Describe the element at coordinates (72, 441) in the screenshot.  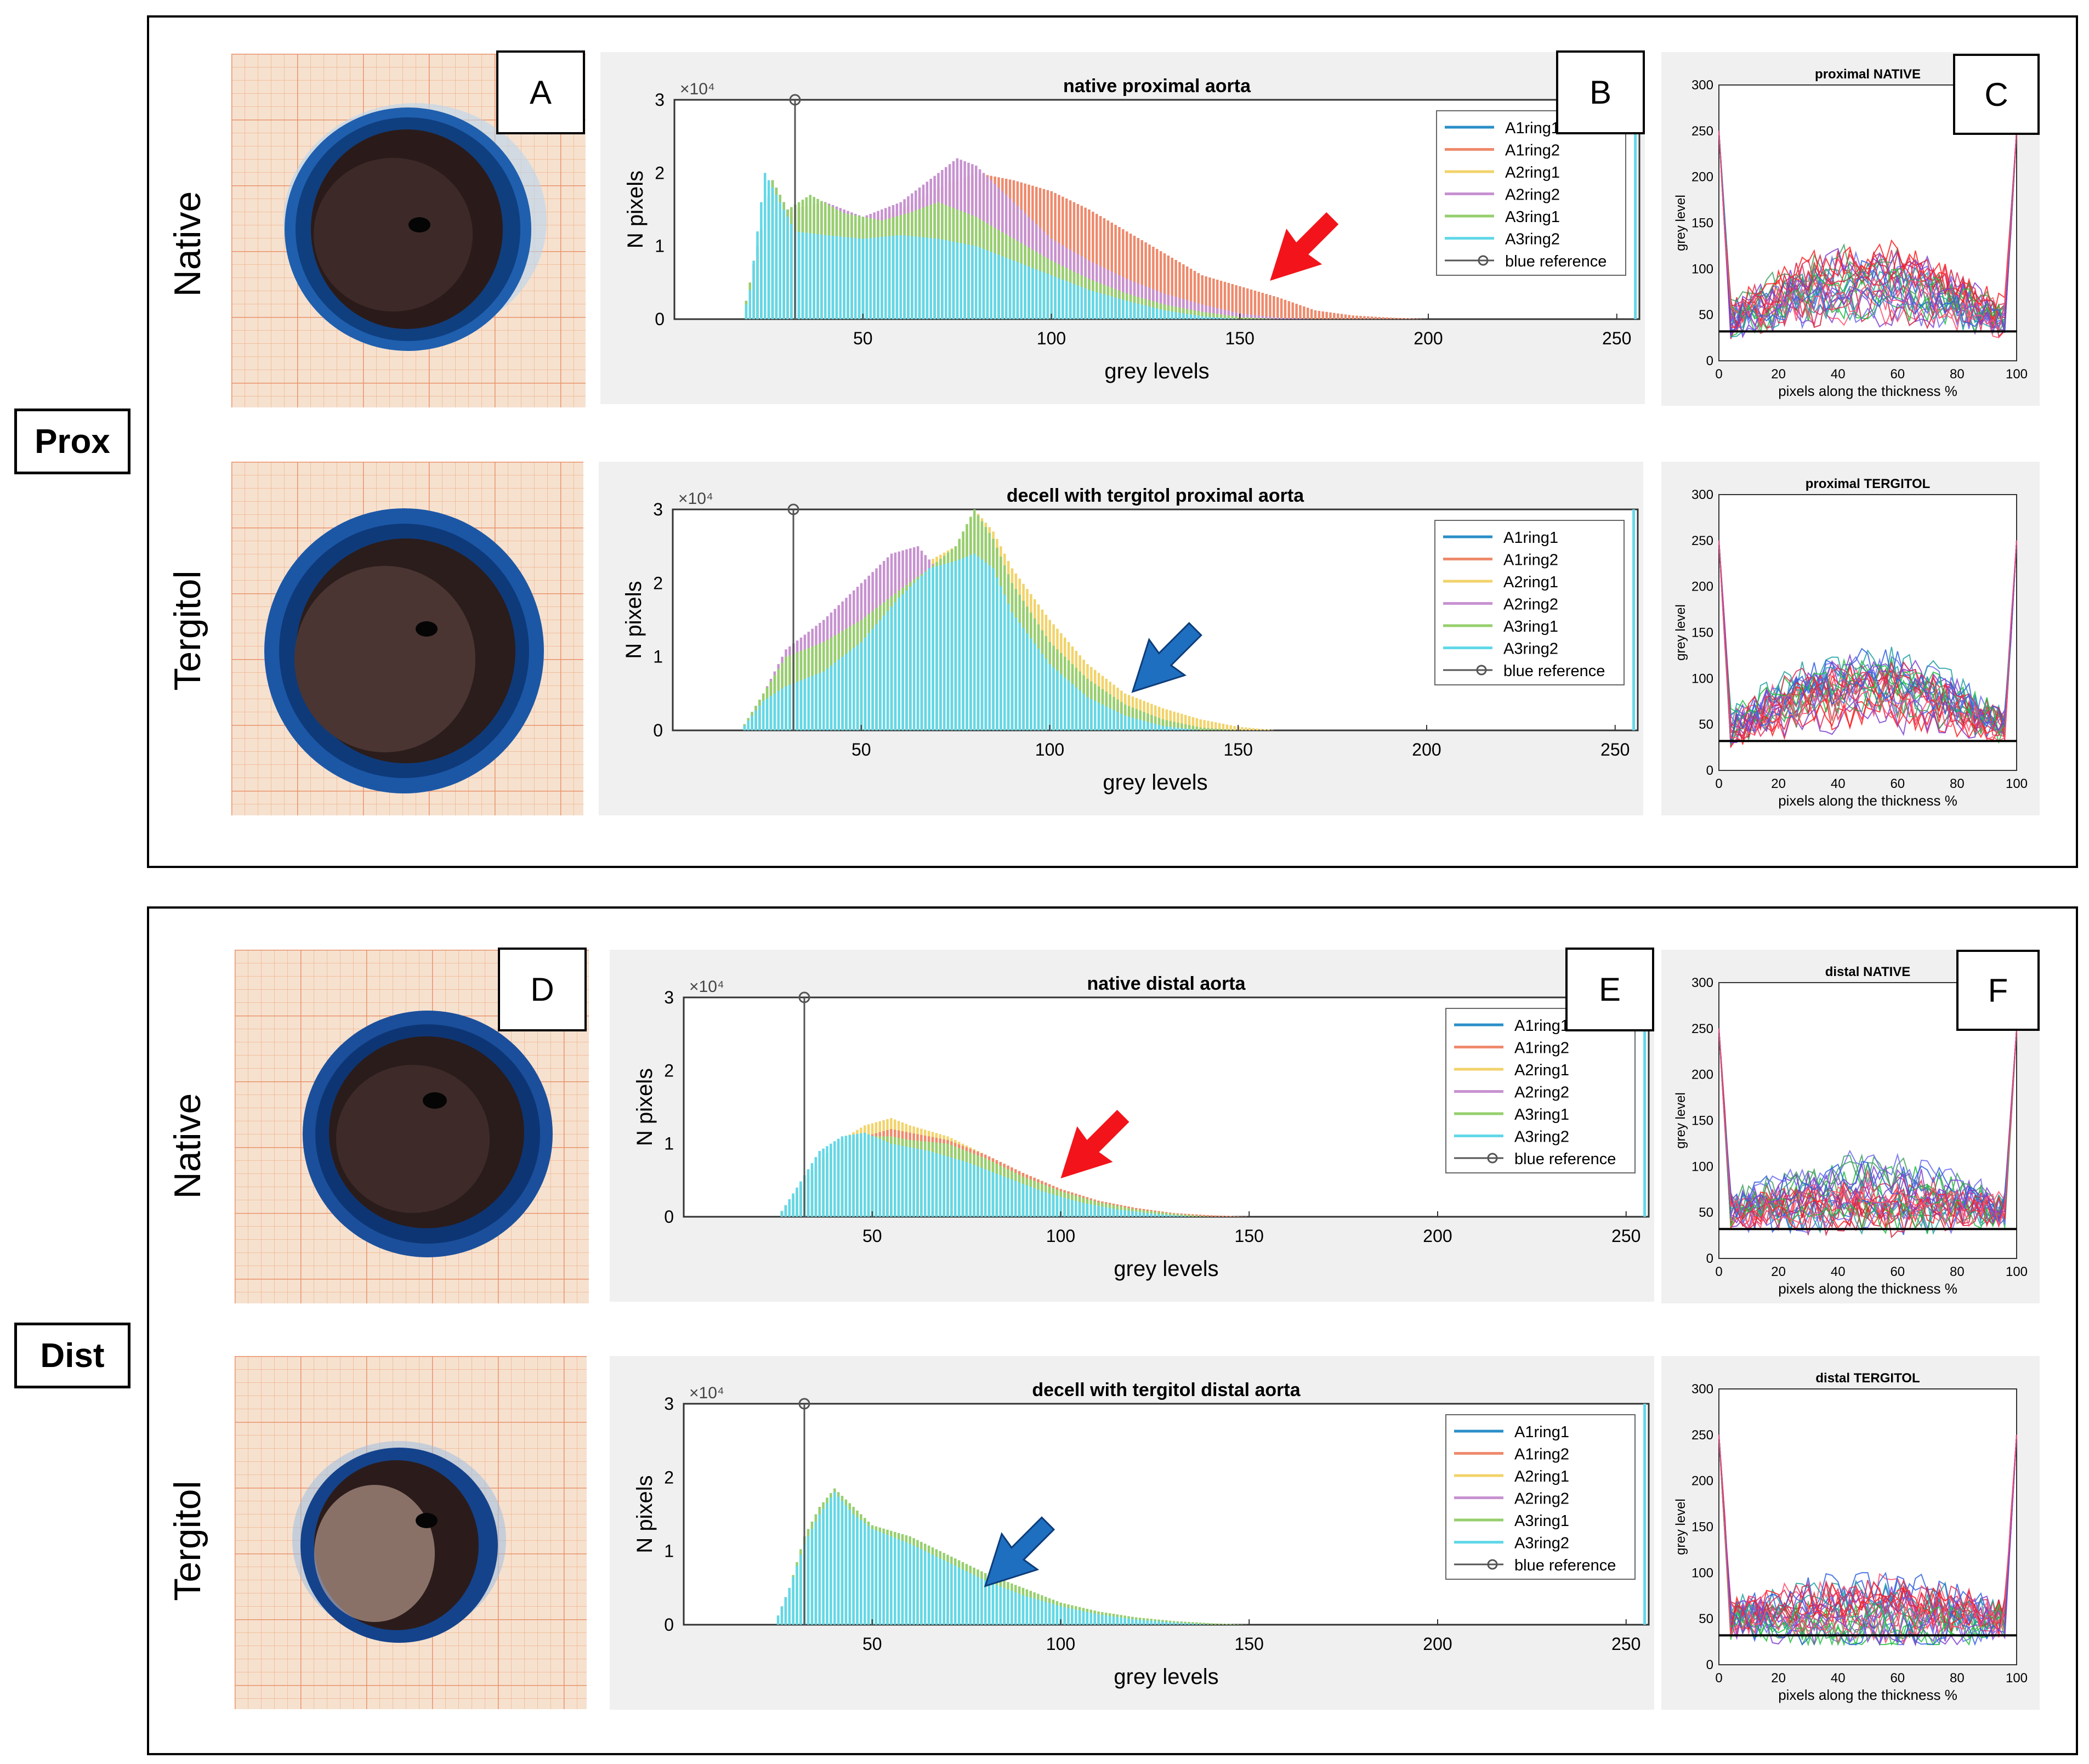
I see `prox-label: Prox` at that location.